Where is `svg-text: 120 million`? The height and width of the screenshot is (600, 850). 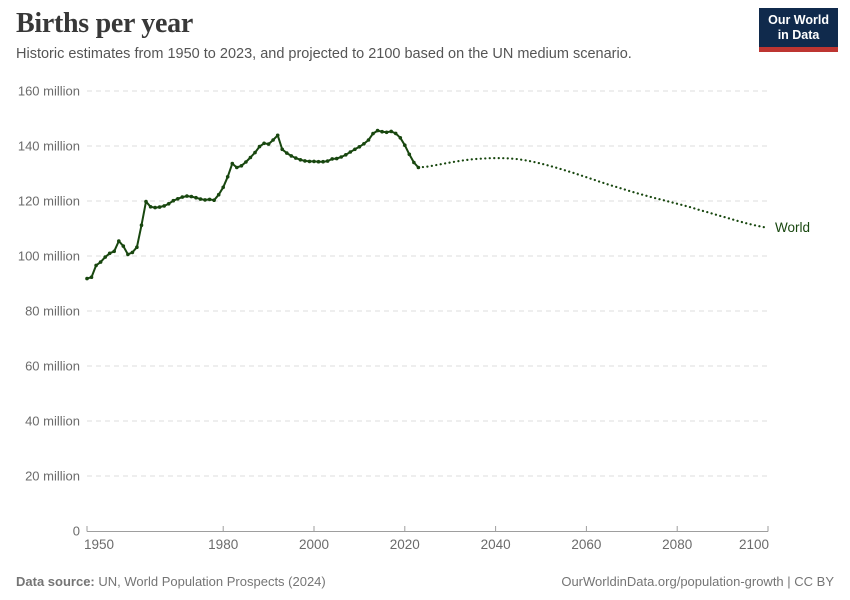 svg-text: 120 million is located at coordinates (49, 201).